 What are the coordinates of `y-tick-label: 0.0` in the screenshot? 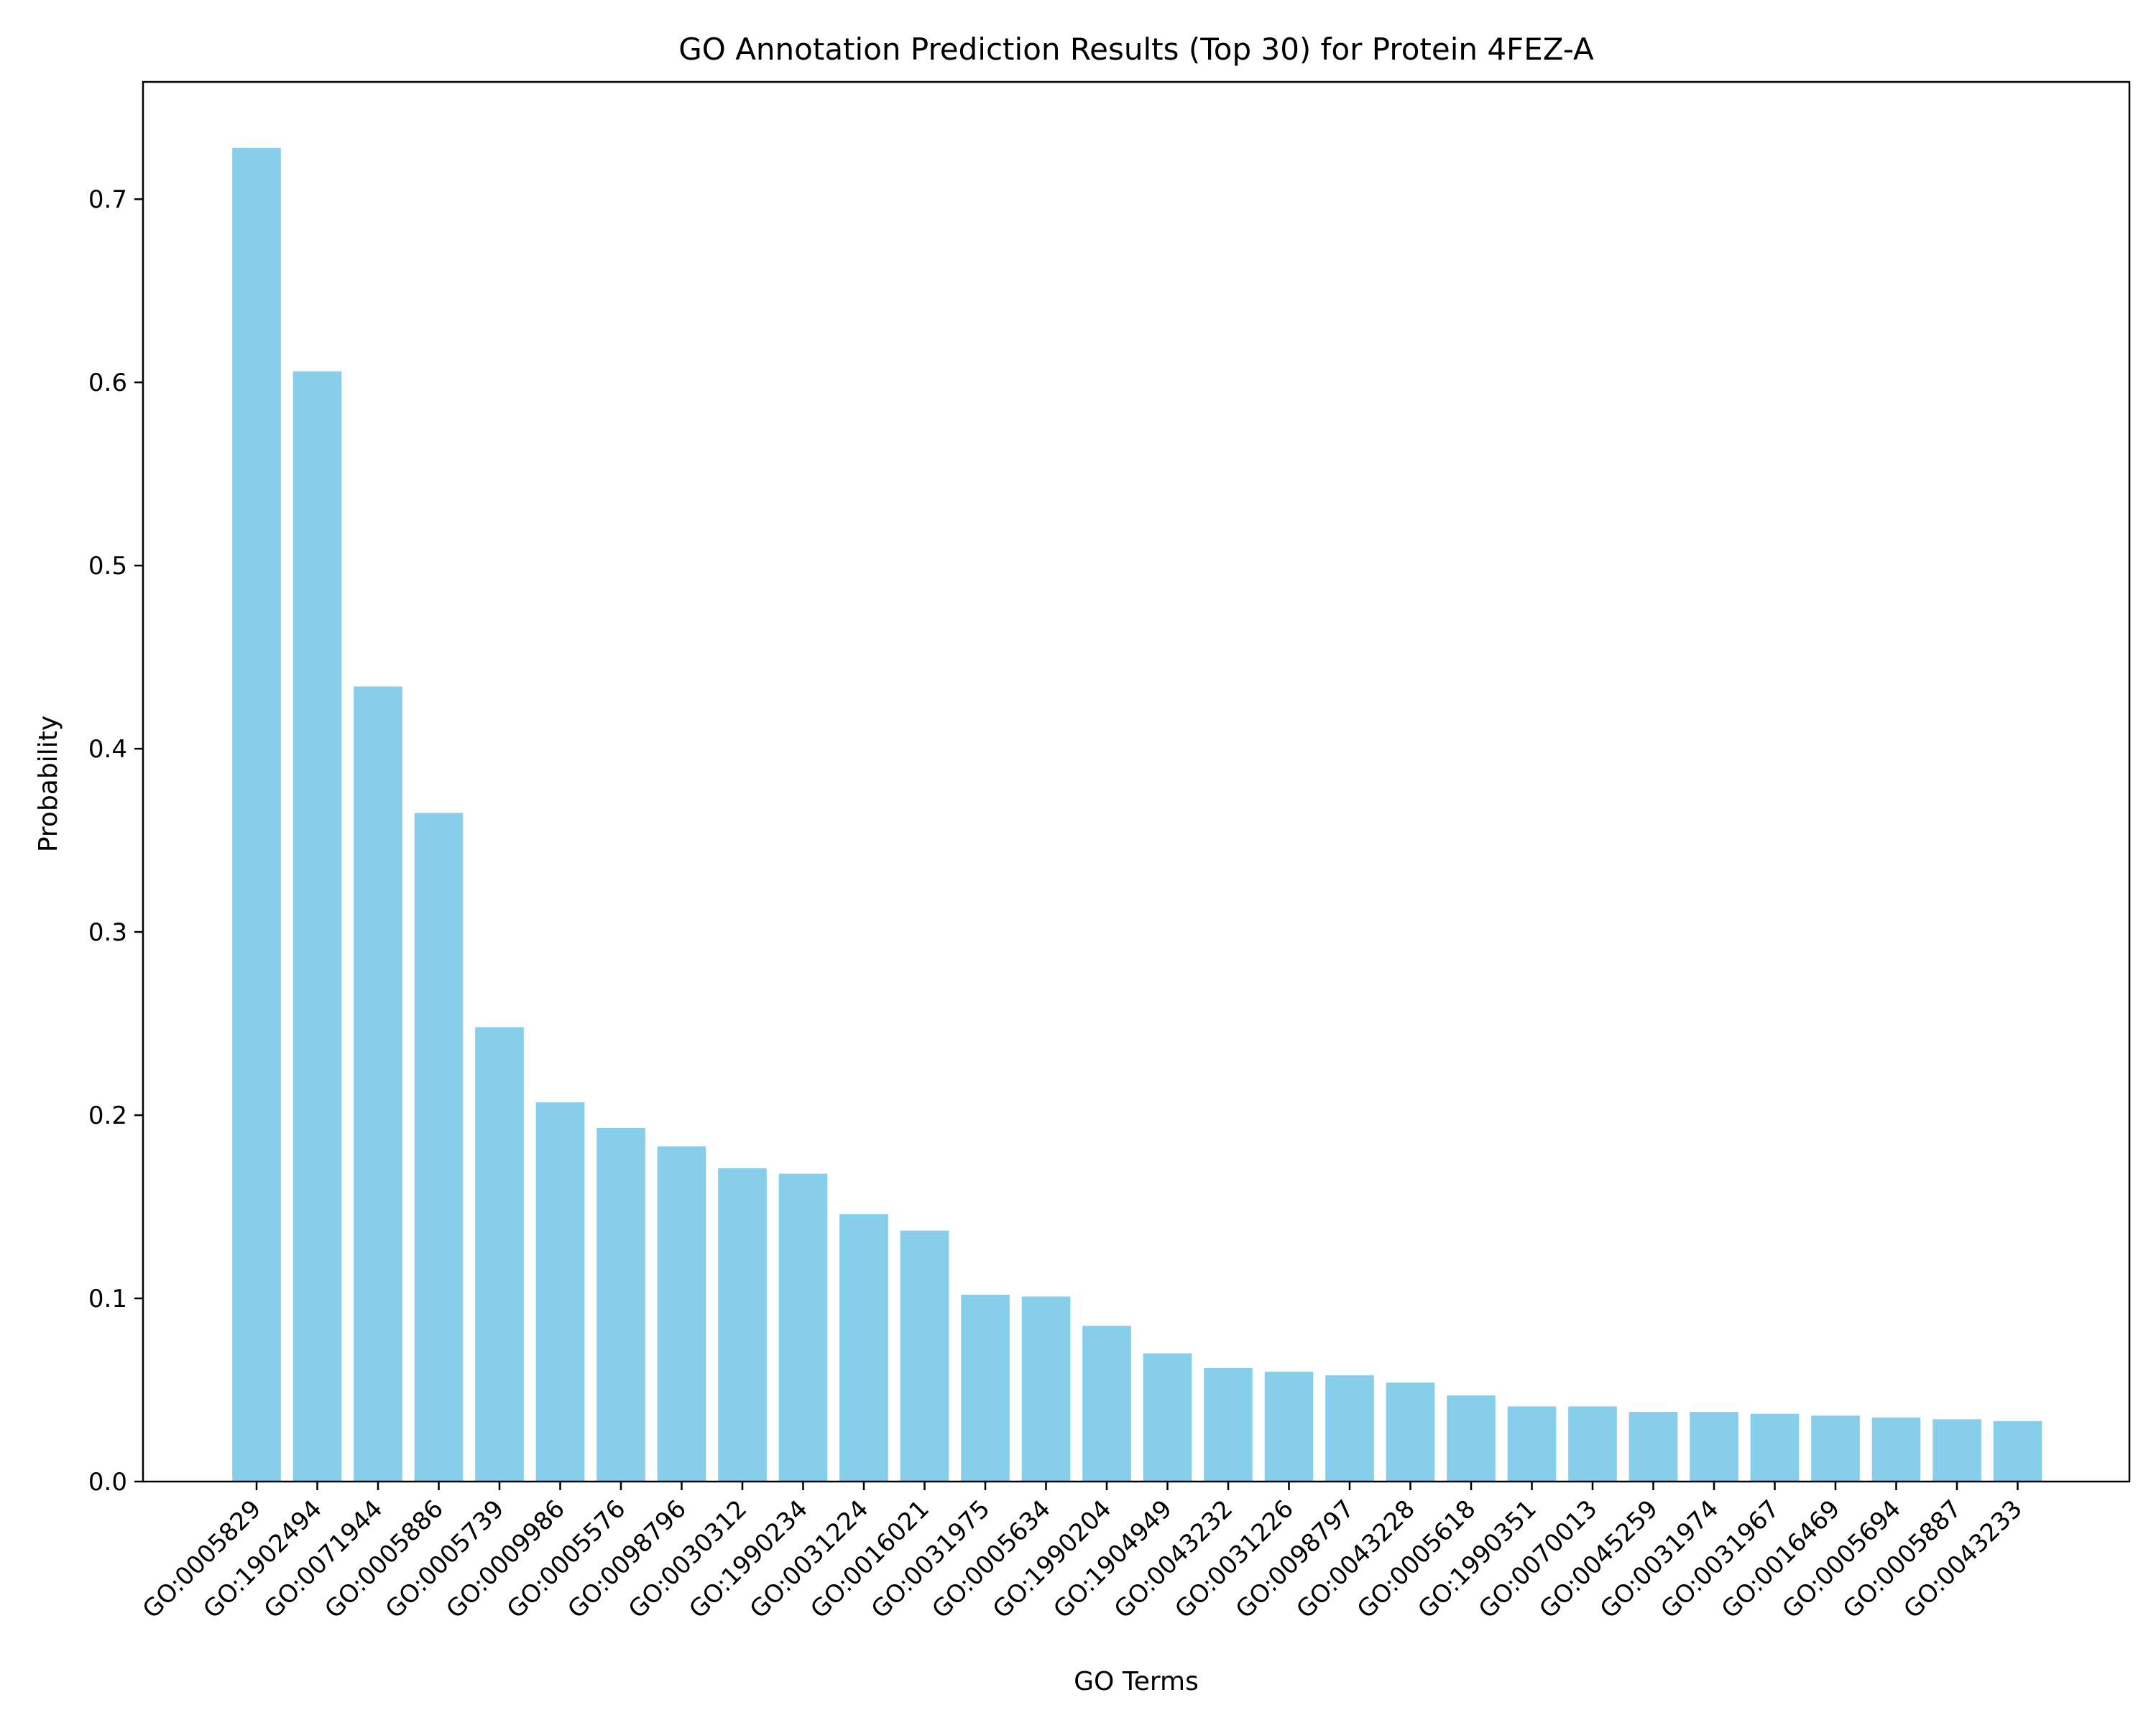 It's located at (108, 1483).